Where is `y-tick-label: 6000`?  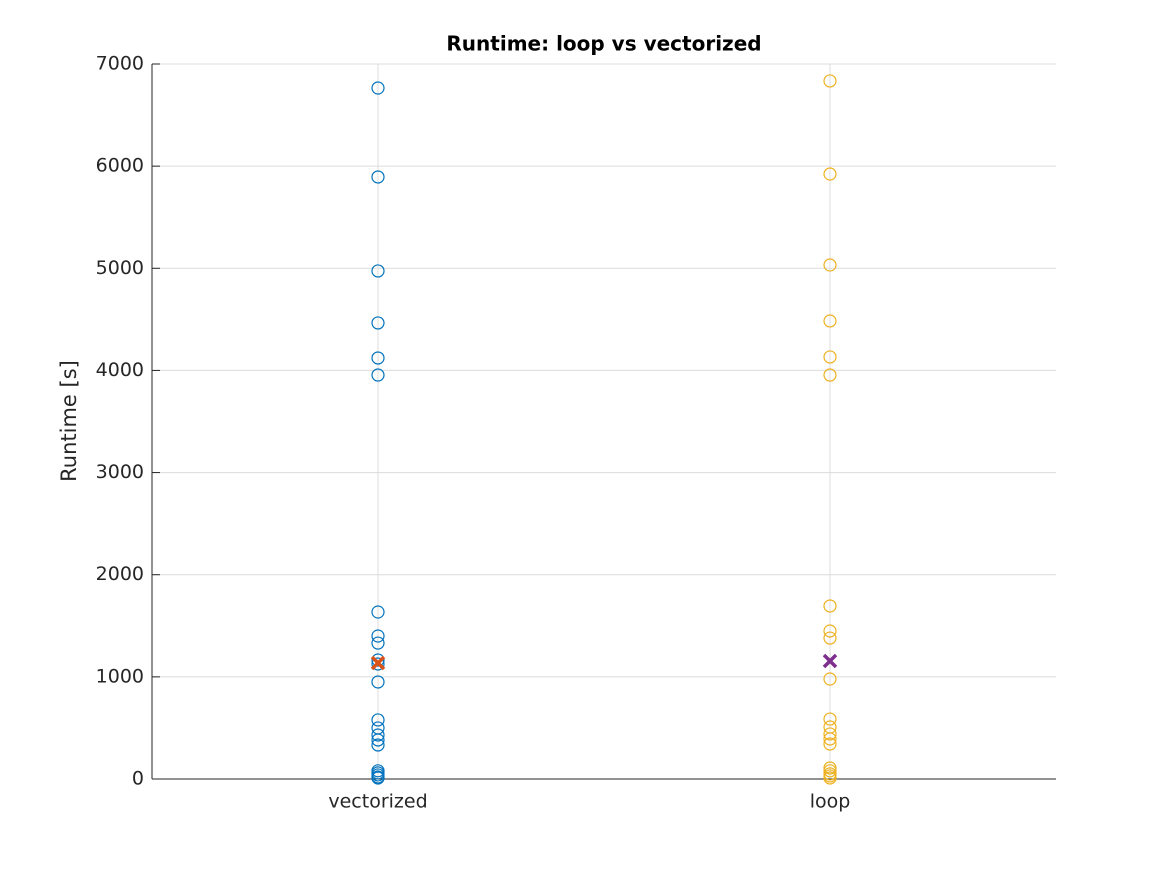 y-tick-label: 6000 is located at coordinates (120, 166).